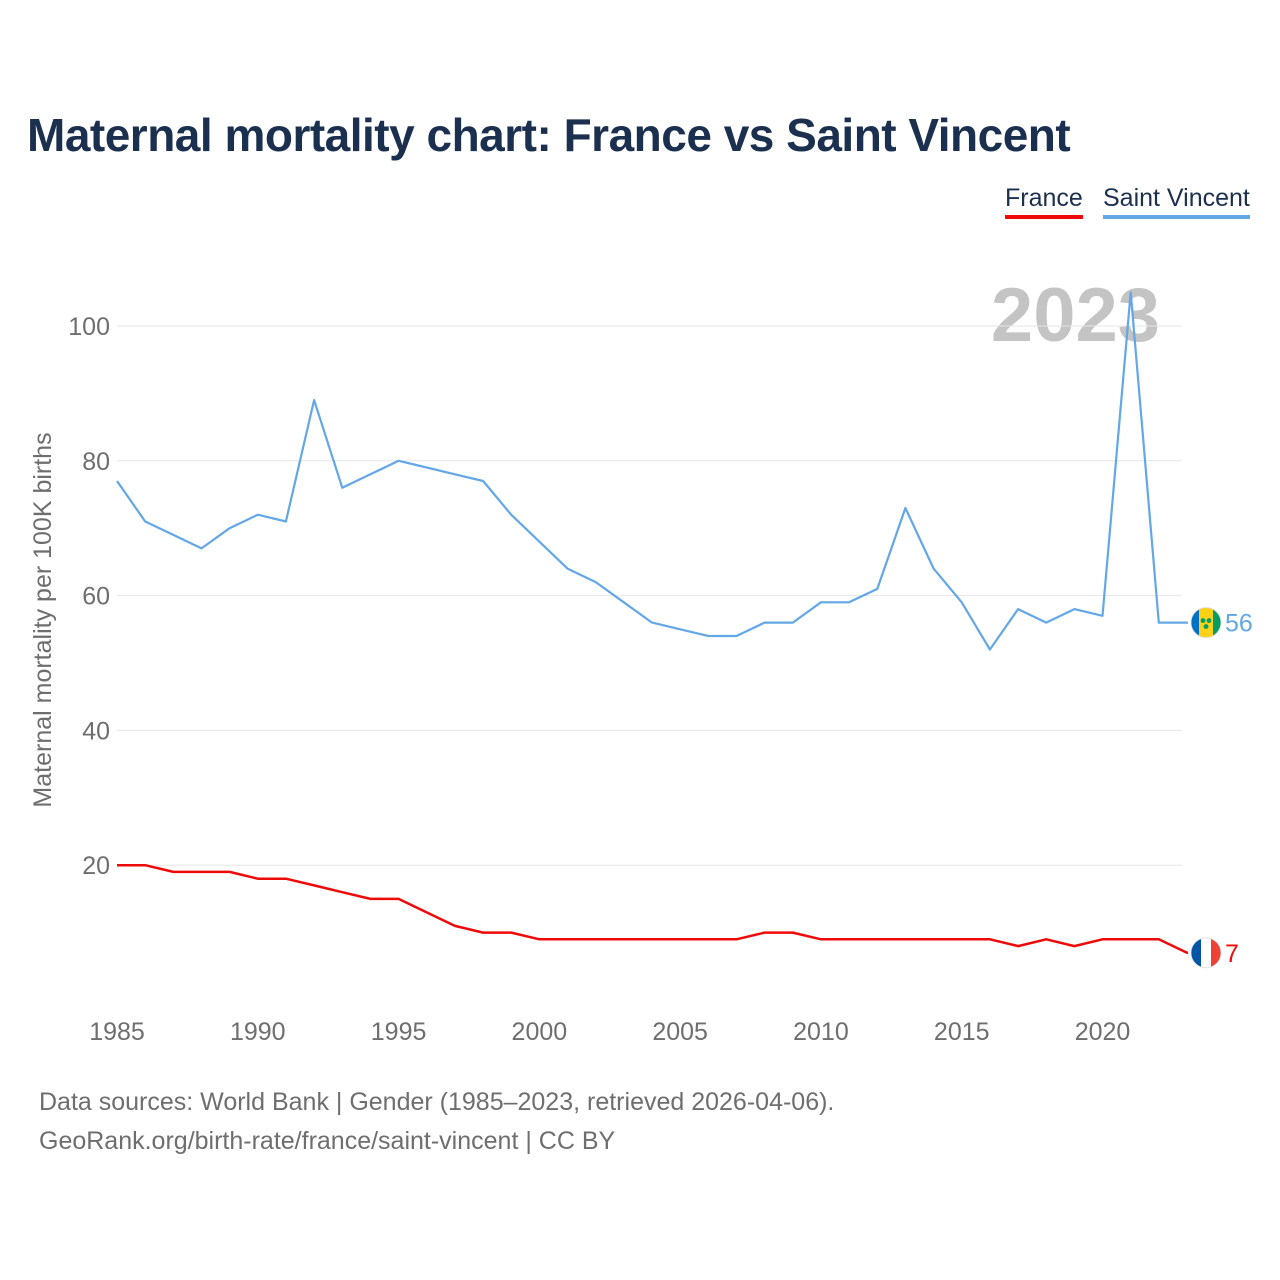 The image size is (1280, 1280). I want to click on end-value-label: 7, so click(1232, 954).